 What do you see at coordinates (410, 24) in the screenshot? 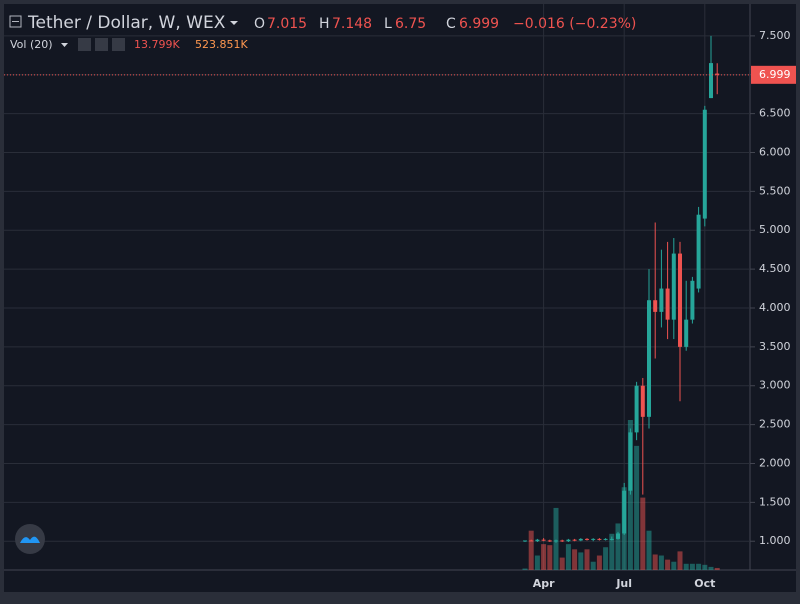
I see `low-value: 6.75` at bounding box center [410, 24].